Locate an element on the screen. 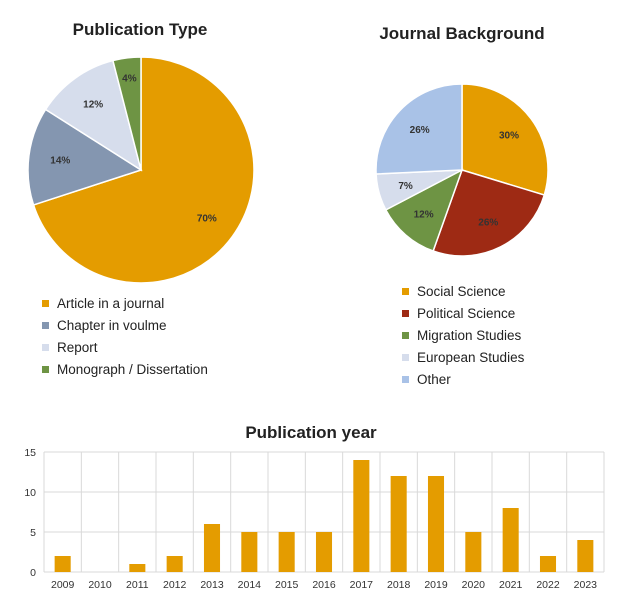 This screenshot has width=622, height=608. journal-background-slice-label-2: 12% is located at coordinates (424, 215).